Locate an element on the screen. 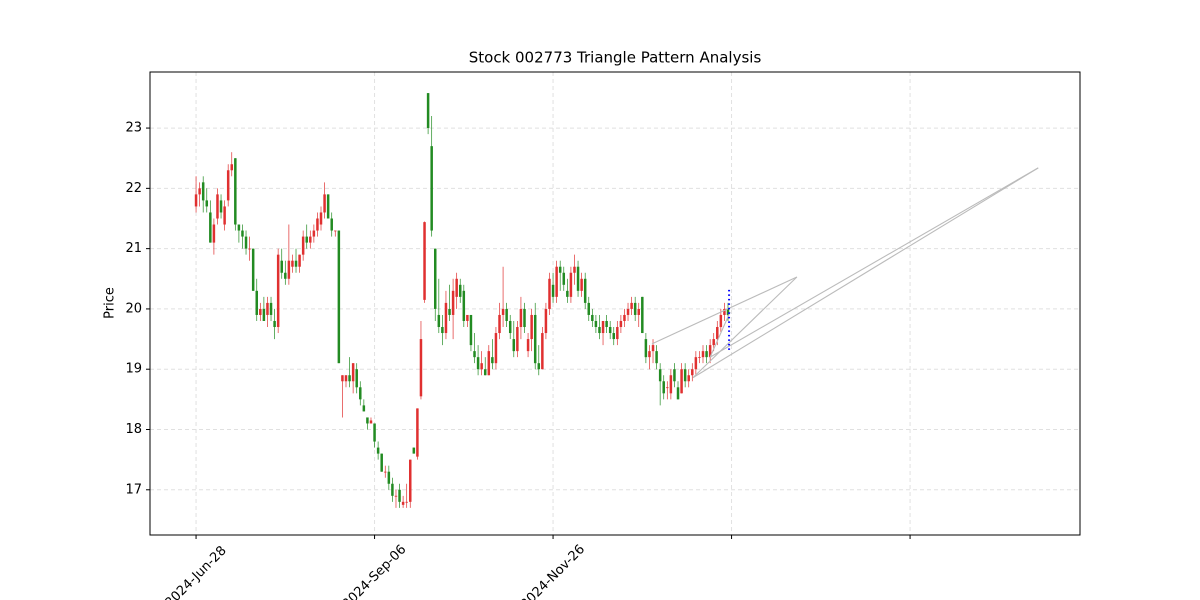  y-axis-label: Price is located at coordinates (110, 303).